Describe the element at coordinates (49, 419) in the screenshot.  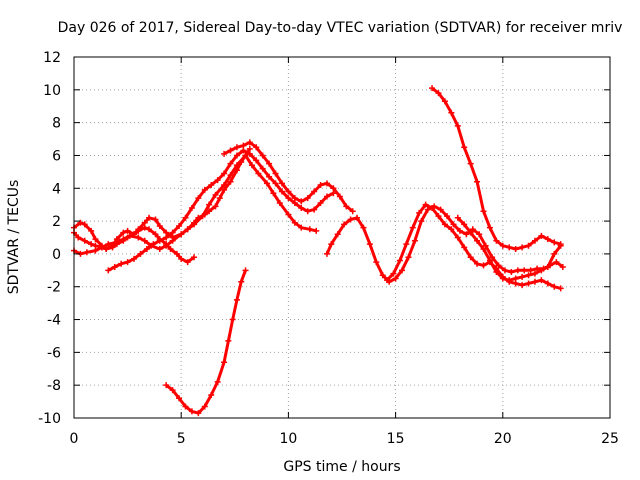
I see `y-tick-label: -10` at that location.